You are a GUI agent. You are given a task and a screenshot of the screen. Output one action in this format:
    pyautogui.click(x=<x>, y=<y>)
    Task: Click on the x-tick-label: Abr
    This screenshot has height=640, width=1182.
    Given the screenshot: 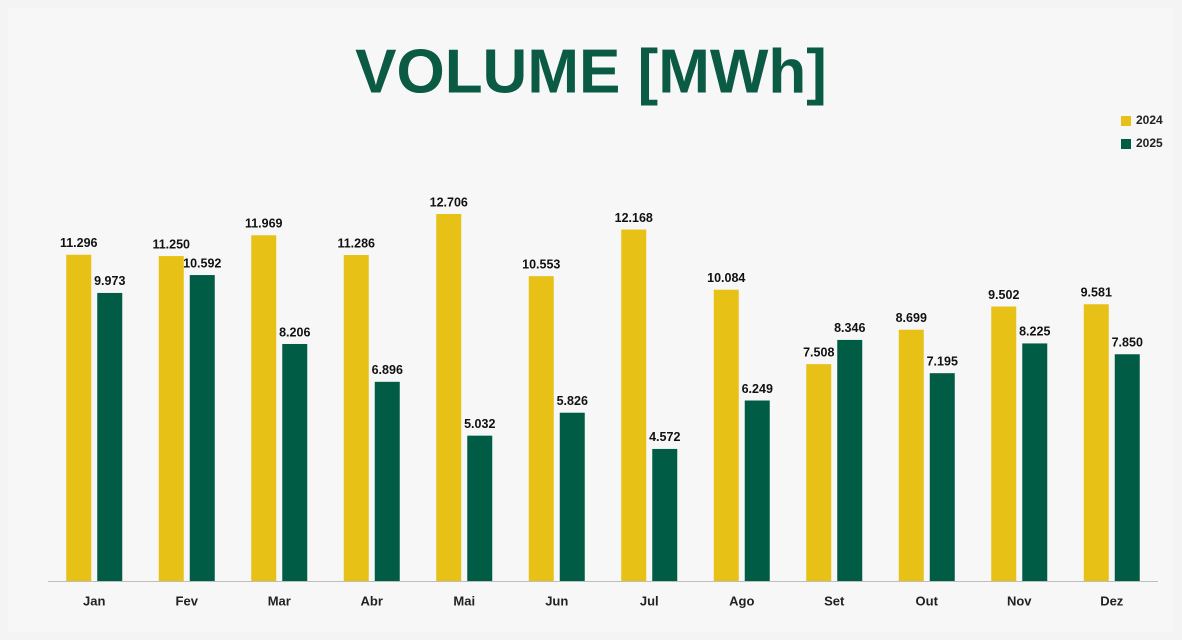 What is the action you would take?
    pyautogui.click(x=372, y=600)
    